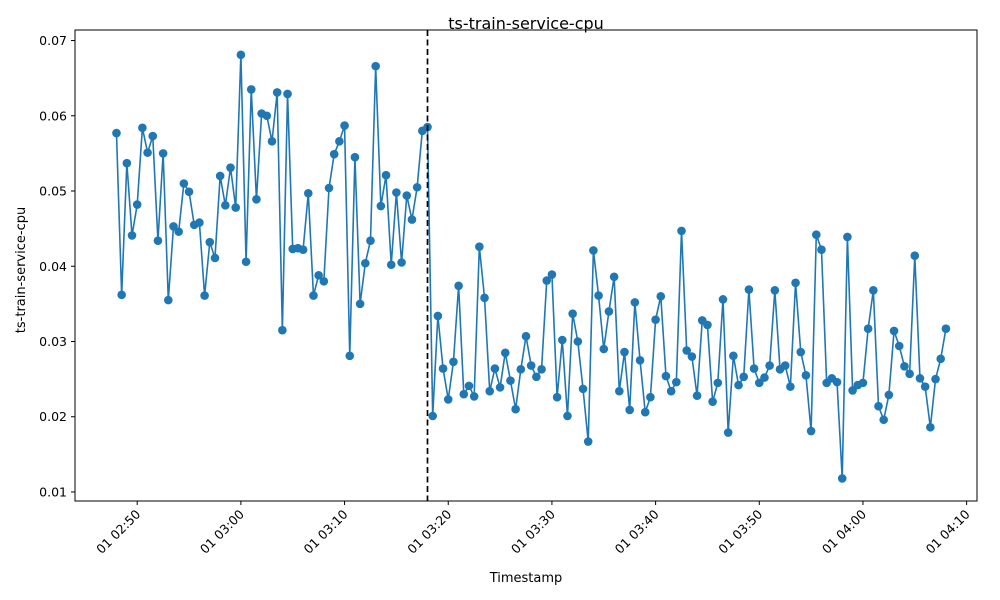 The image size is (1000, 600). What do you see at coordinates (21, 270) in the screenshot?
I see `y-axis-label: ts-train-service-cpu` at bounding box center [21, 270].